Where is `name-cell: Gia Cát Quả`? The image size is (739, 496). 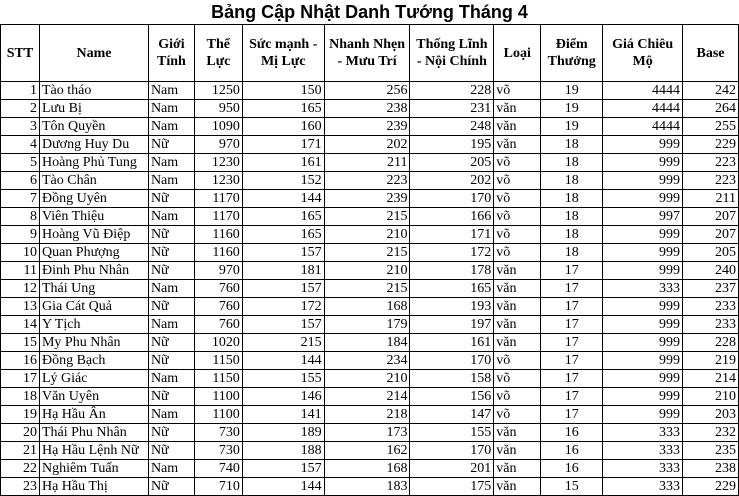
name-cell: Gia Cát Quả is located at coordinates (93, 306).